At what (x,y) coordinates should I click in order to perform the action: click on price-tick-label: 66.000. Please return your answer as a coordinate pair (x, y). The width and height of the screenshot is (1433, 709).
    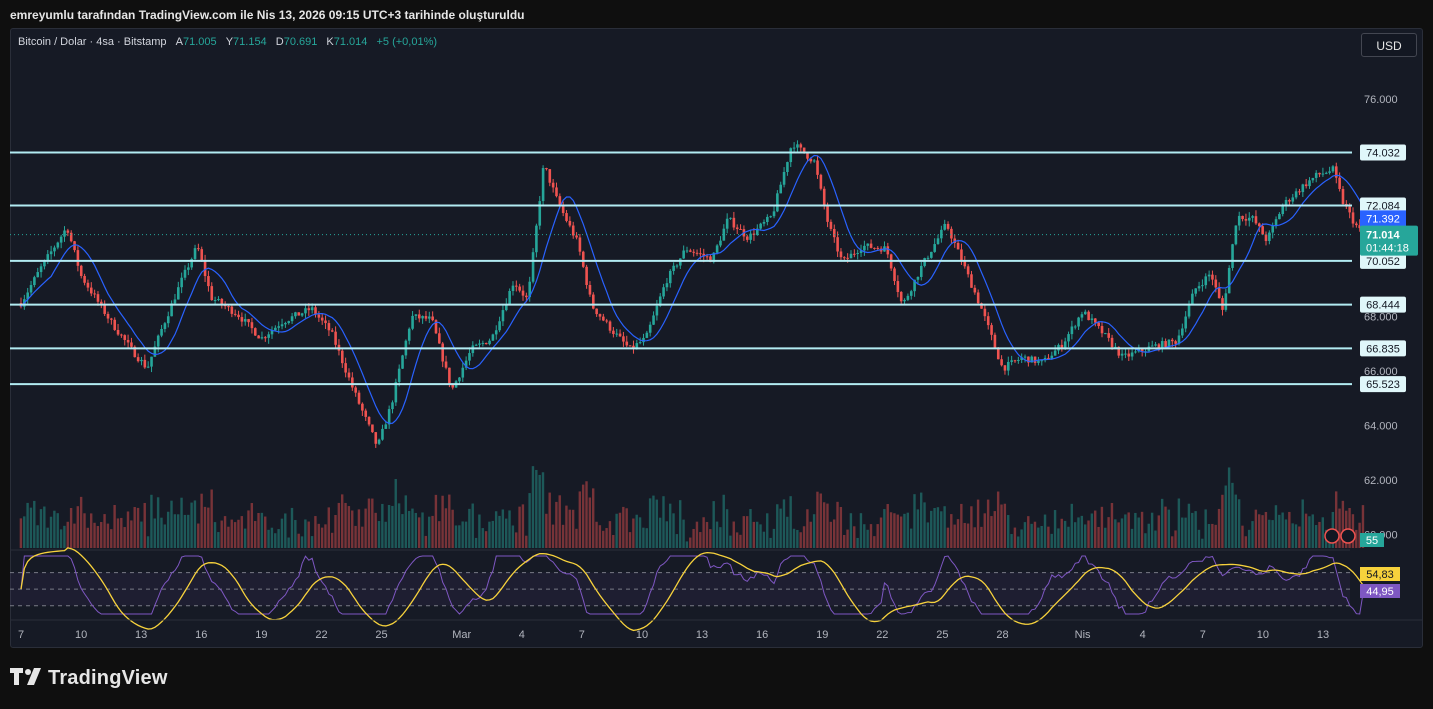
    Looking at the image, I should click on (1381, 372).